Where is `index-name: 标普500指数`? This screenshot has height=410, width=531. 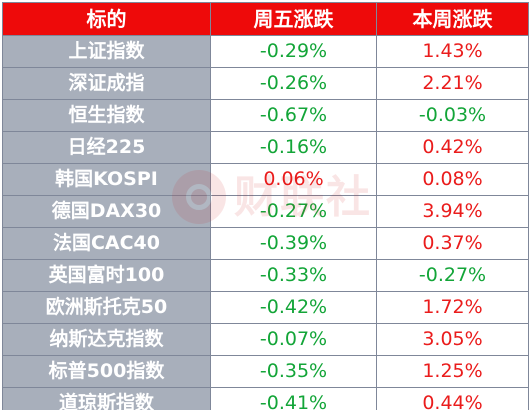
index-name: 标普500指数 is located at coordinates (106, 371).